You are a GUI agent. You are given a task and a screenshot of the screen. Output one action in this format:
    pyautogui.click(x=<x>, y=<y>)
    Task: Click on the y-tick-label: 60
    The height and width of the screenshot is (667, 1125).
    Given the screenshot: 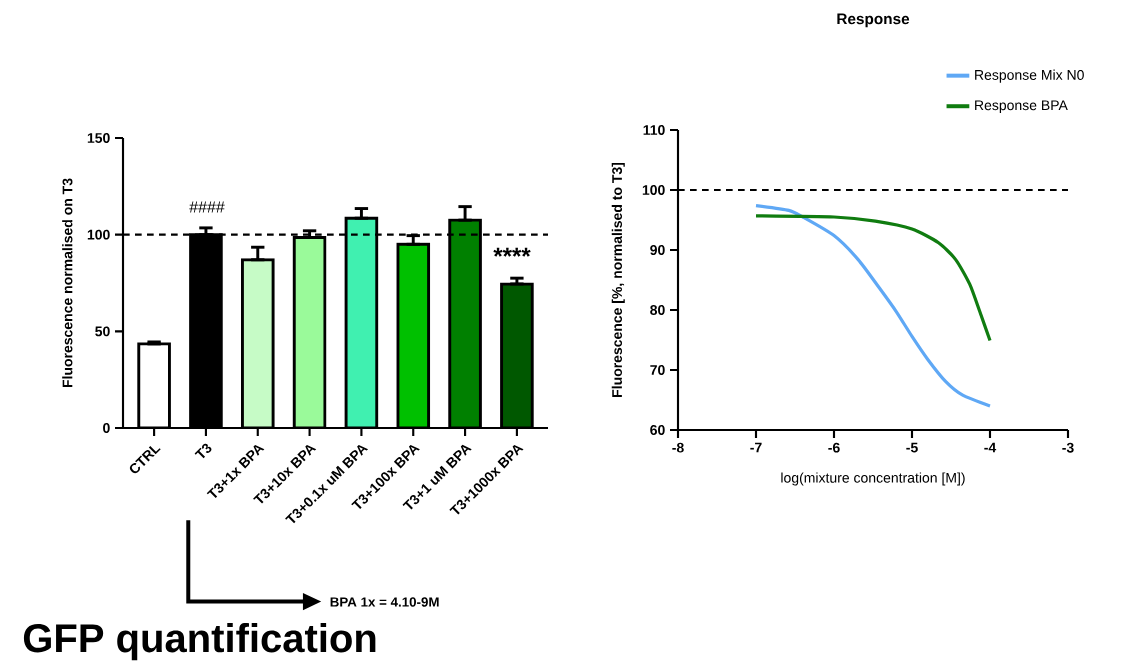 What is the action you would take?
    pyautogui.click(x=657, y=430)
    